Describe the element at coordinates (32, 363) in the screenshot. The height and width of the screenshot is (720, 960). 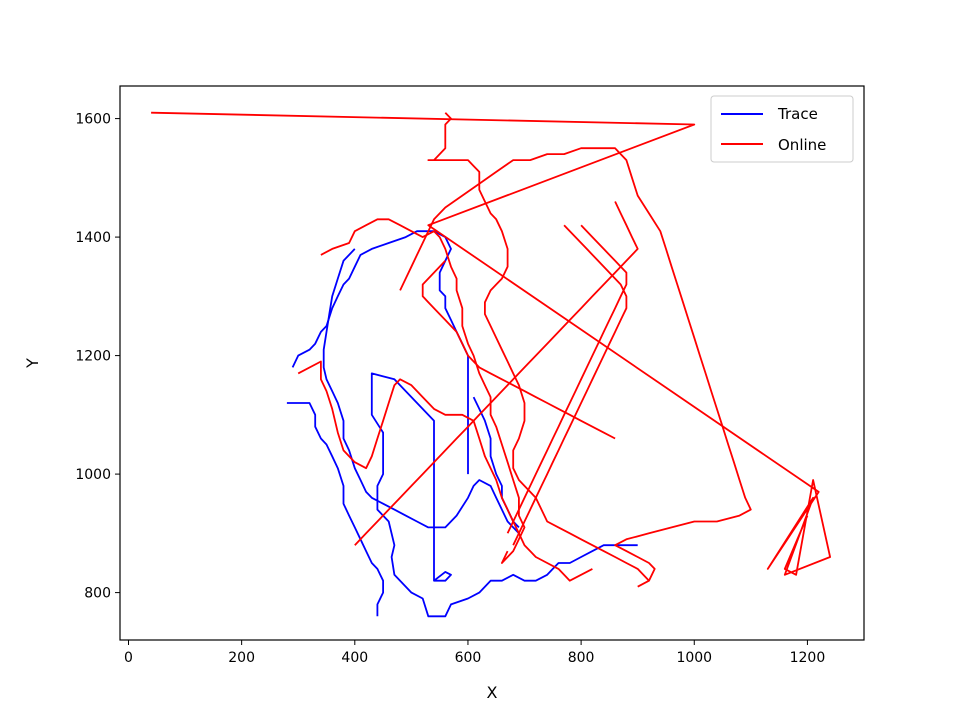
I see `y-axis-title: Y` at that location.